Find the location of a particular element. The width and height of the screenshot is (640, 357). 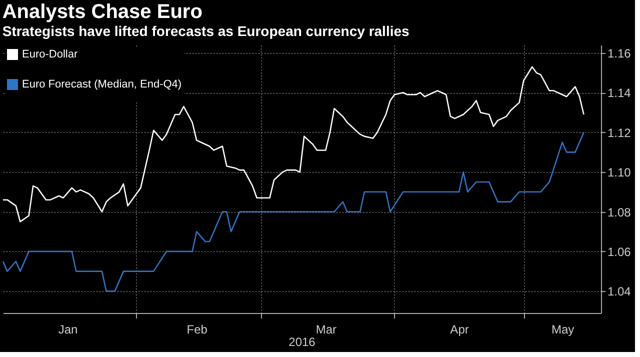

y-tick-label: 1.10 is located at coordinates (620, 173).